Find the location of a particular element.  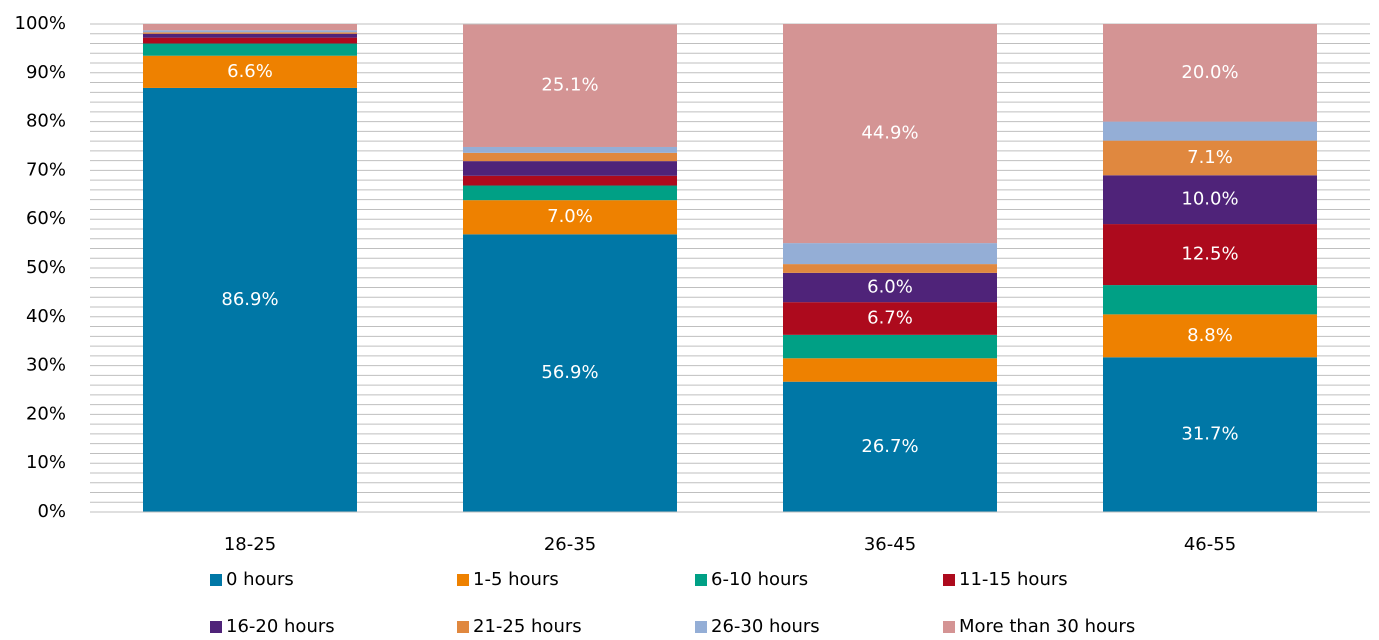

data-label: 10.0% is located at coordinates (1209, 199).